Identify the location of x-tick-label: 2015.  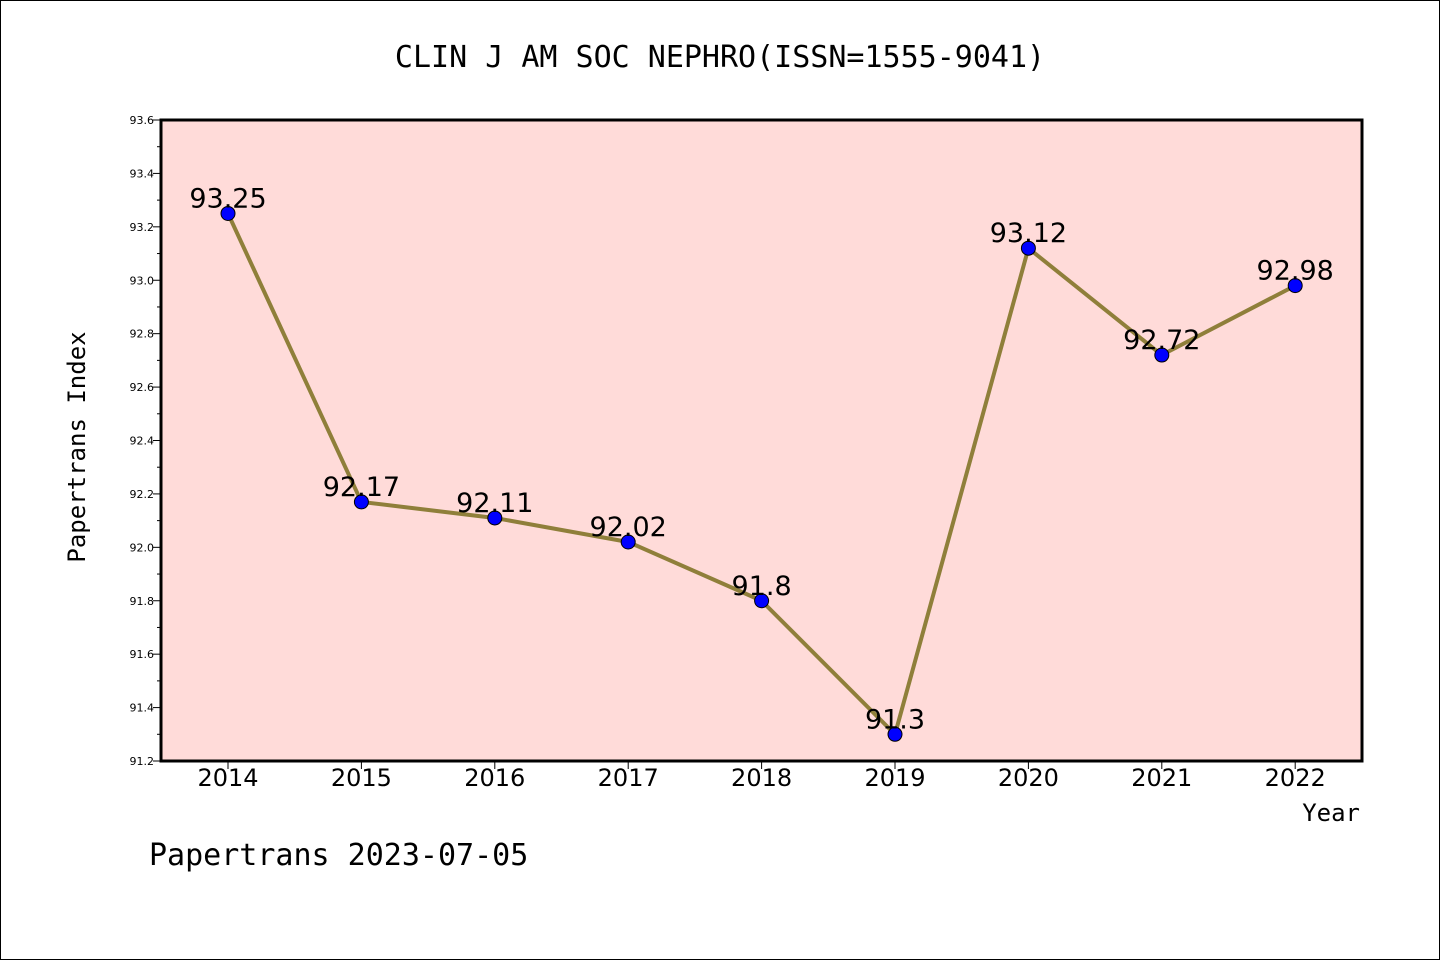
(361, 778).